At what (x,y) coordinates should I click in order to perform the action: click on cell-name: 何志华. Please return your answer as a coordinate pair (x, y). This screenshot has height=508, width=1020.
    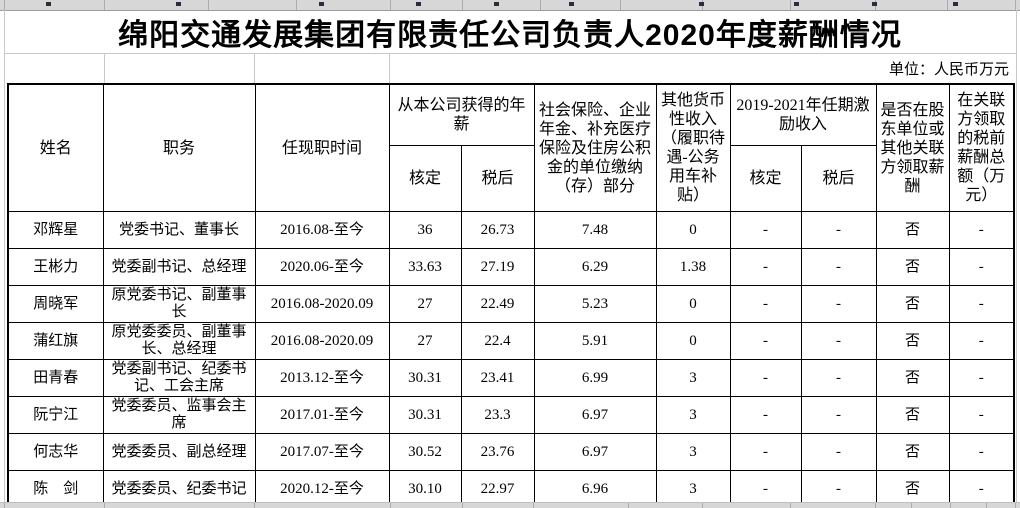
    Looking at the image, I should click on (55, 452).